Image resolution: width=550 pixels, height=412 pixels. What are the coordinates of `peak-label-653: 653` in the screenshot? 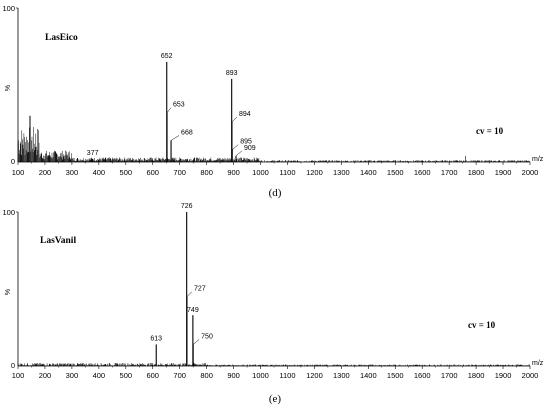 It's located at (179, 105).